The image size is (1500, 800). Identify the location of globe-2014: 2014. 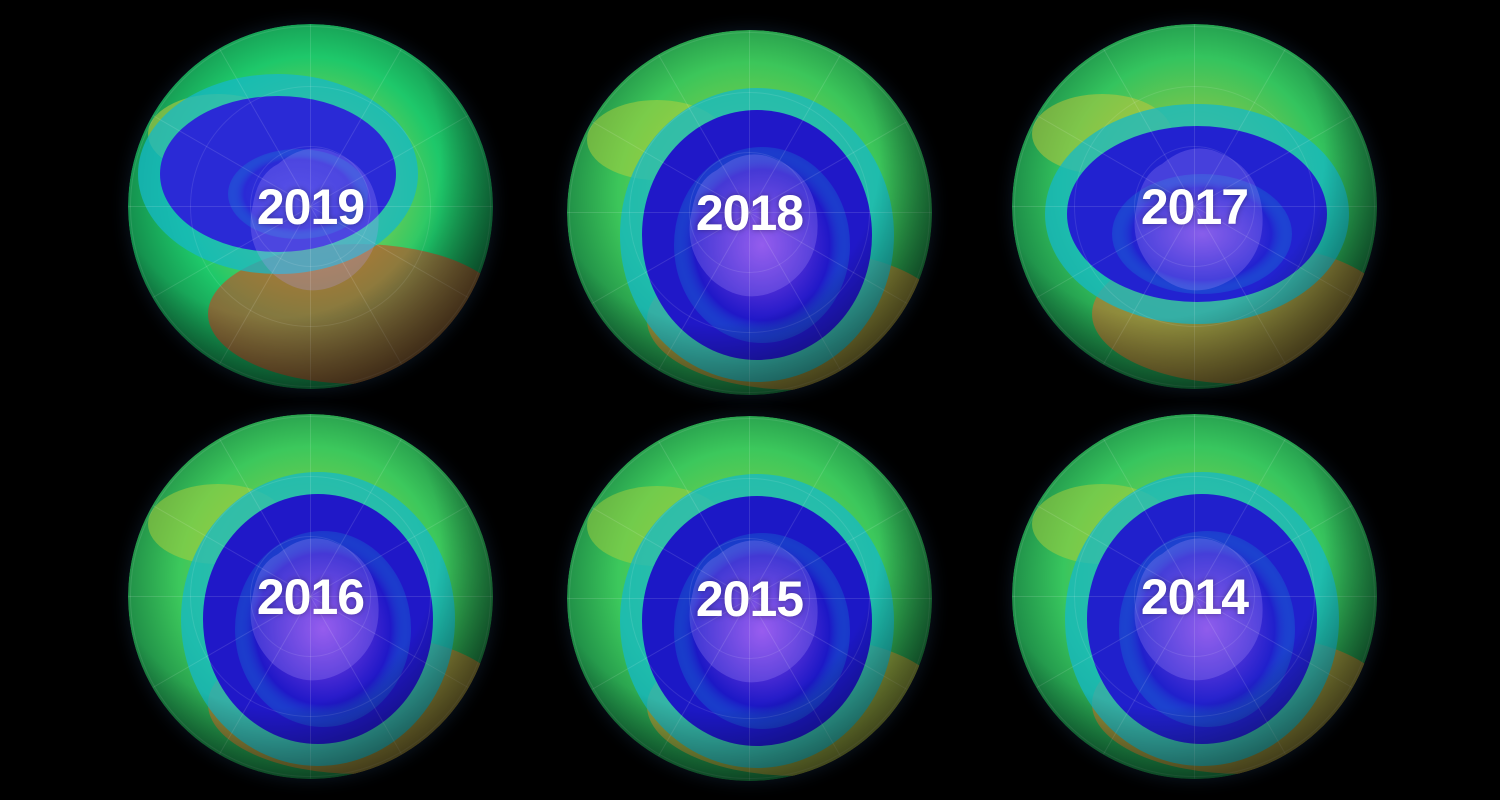
(1194, 596).